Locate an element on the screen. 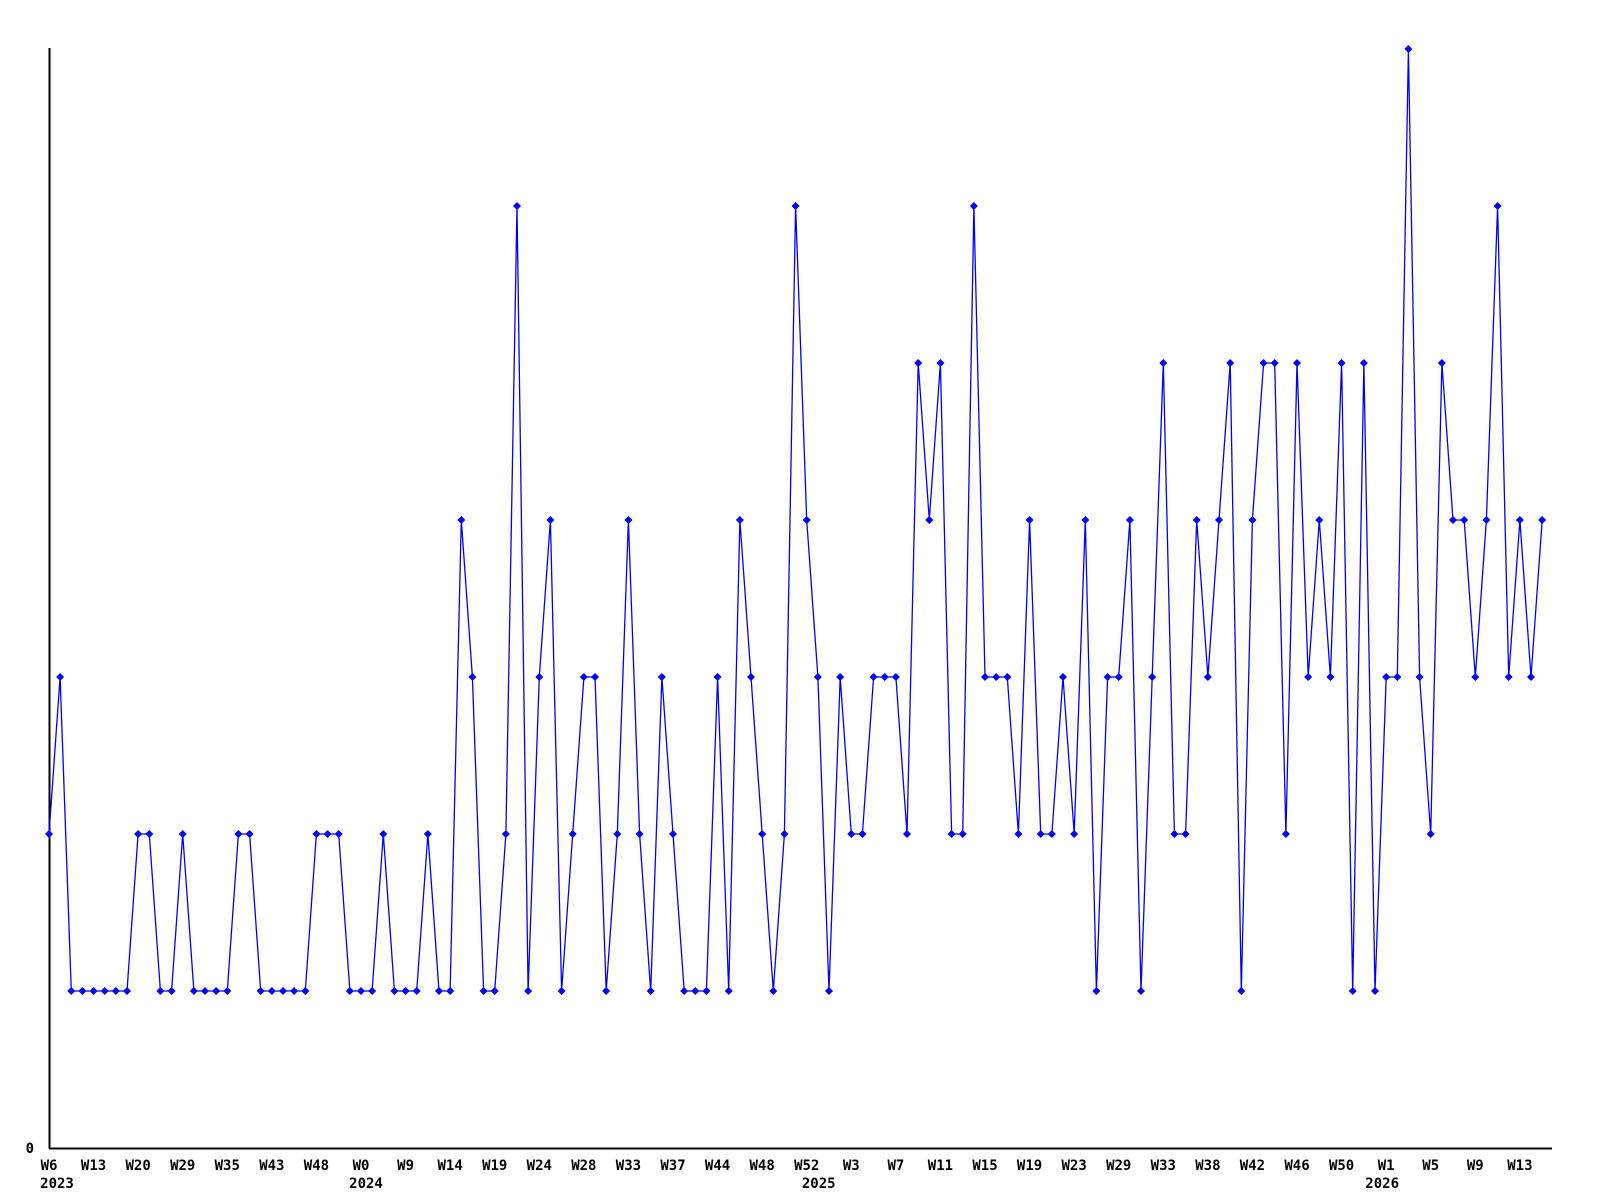  x-tick-label: W6 is located at coordinates (49, 1166).